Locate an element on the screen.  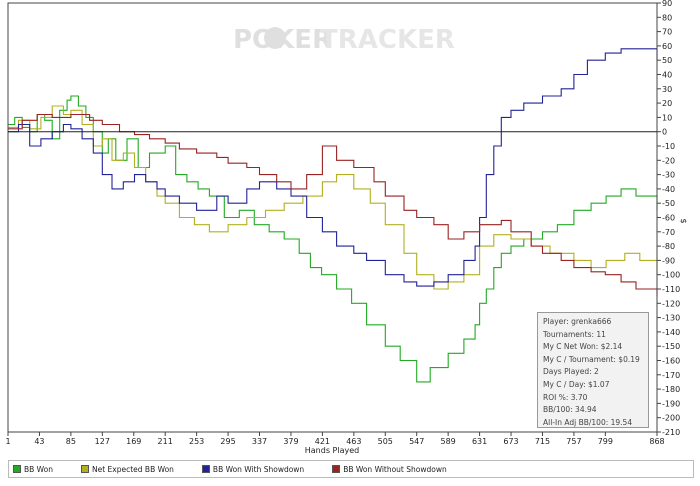
x-tick-label: 127 is located at coordinates (102, 441).